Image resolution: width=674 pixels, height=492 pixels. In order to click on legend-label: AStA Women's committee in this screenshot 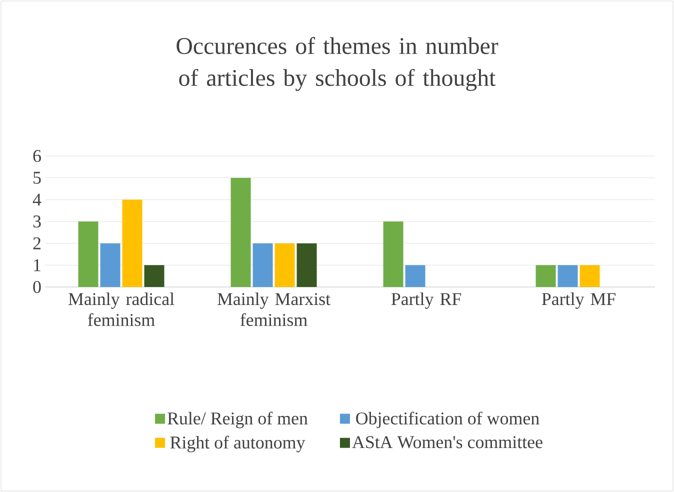, I will do `click(447, 442)`.